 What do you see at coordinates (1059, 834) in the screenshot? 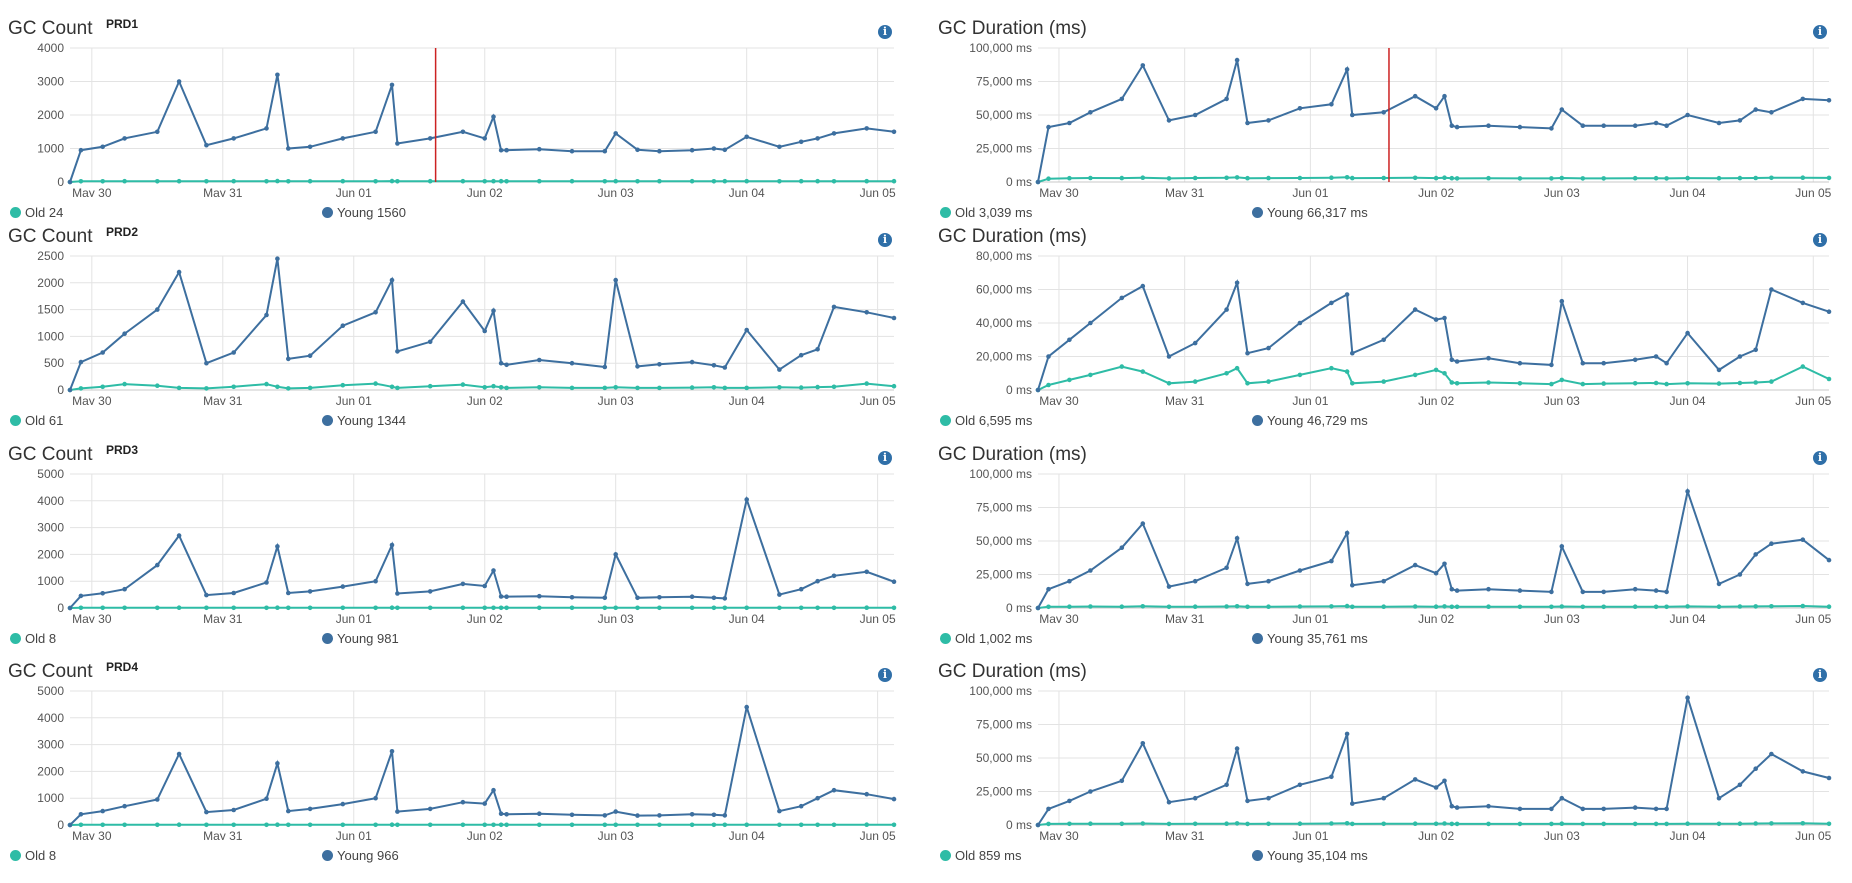
I see `x-tick-label: May 30` at bounding box center [1059, 834].